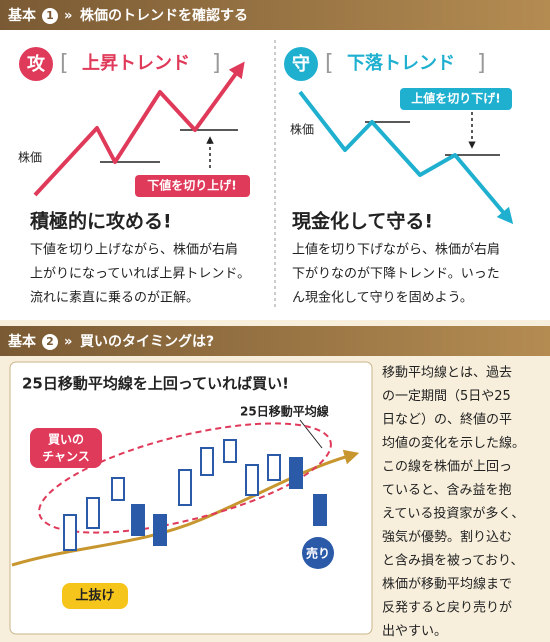 This screenshot has width=550, height=642. I want to click on sell-badge, so click(318, 553).